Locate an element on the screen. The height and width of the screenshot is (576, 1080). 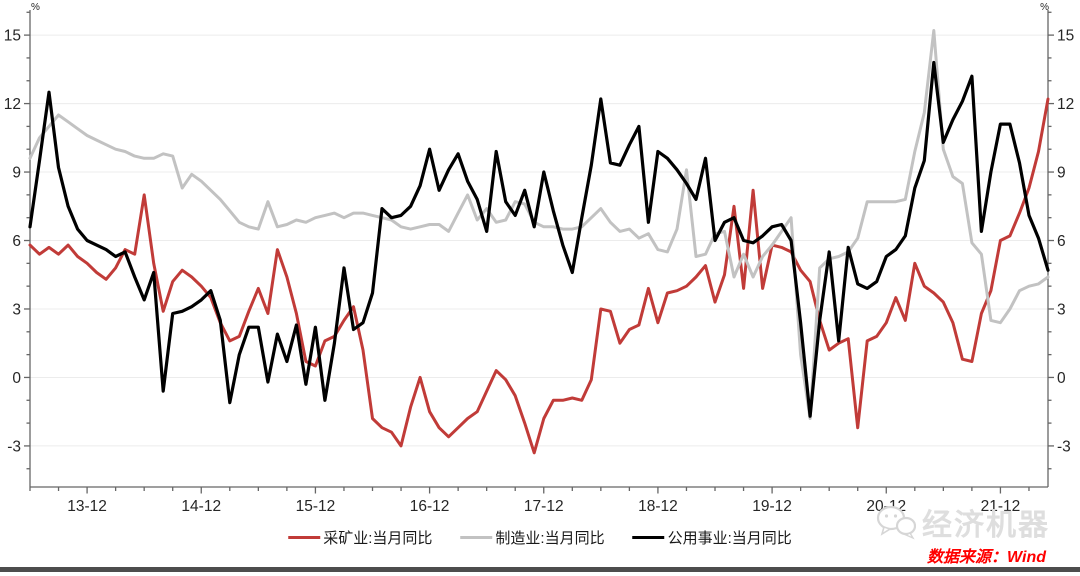
manufacturing-line-swatch is located at coordinates (476, 537).